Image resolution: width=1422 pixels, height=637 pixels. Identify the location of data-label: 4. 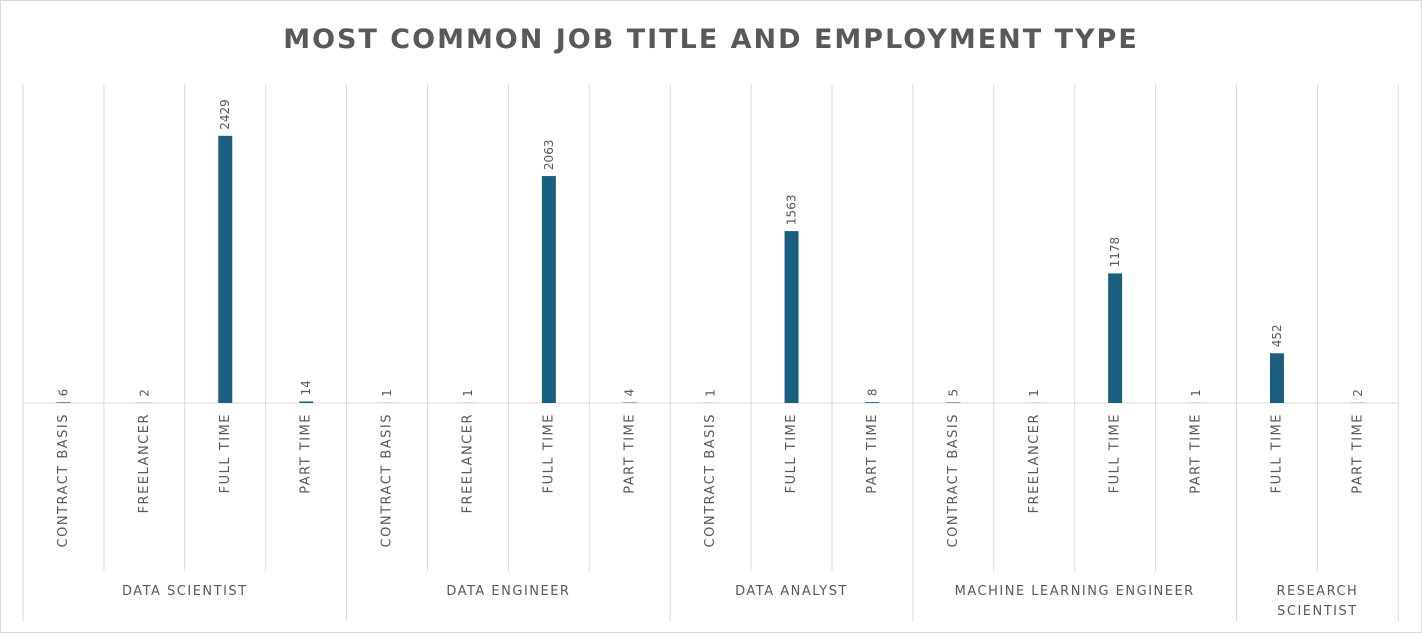
(630, 393).